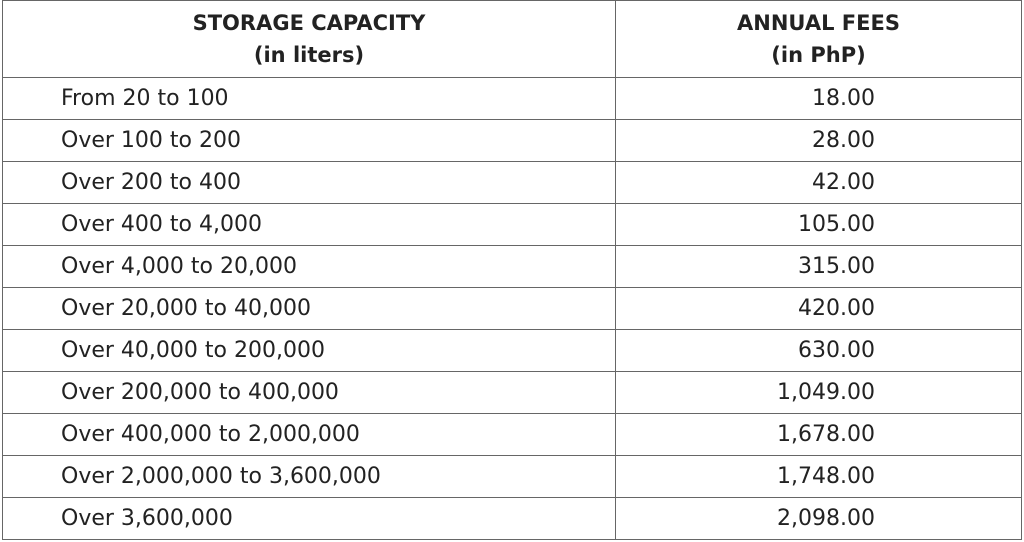 The height and width of the screenshot is (542, 1024). I want to click on header-text: STORAGE CAPACITY, so click(309, 23).